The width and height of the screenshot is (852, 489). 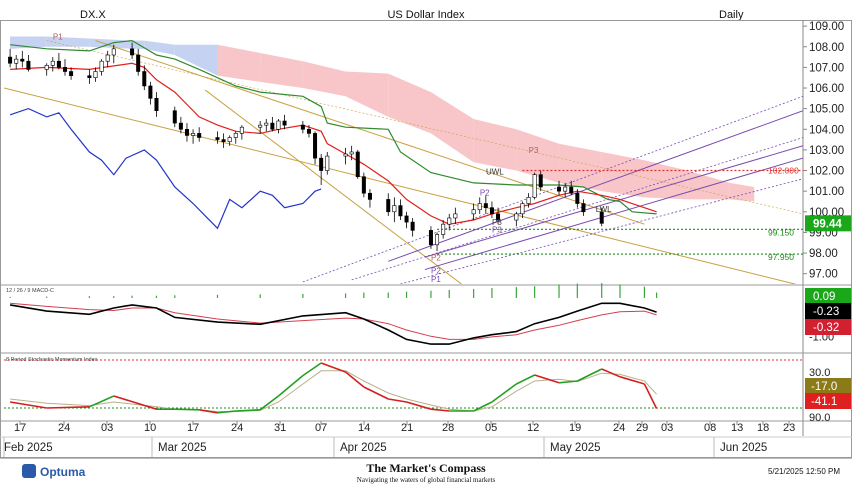 I want to click on x-axis-label: 05, so click(x=491, y=428).